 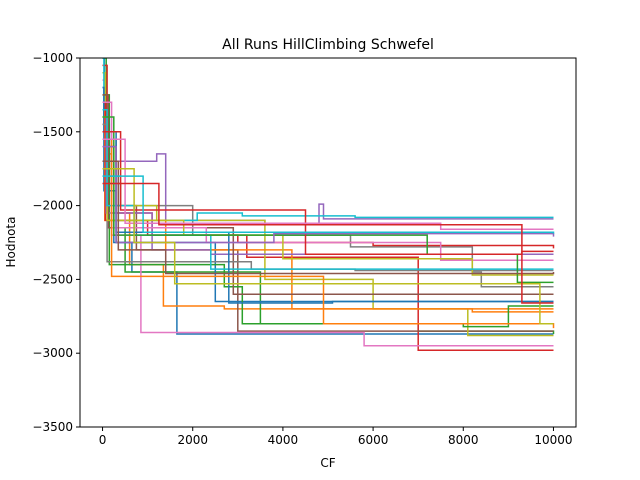 What do you see at coordinates (103, 440) in the screenshot?
I see `x-tick-label: 0` at bounding box center [103, 440].